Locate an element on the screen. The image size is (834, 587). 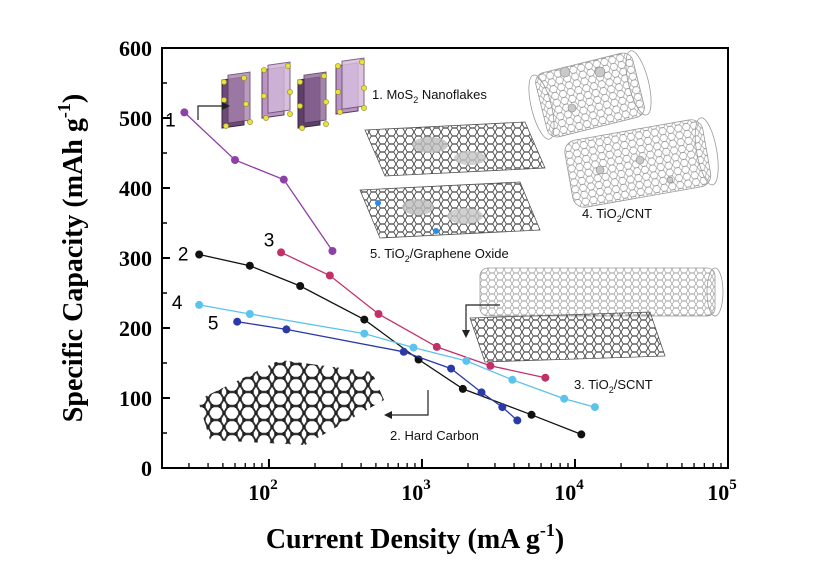
y-tick-label: 300 is located at coordinates (135, 258).